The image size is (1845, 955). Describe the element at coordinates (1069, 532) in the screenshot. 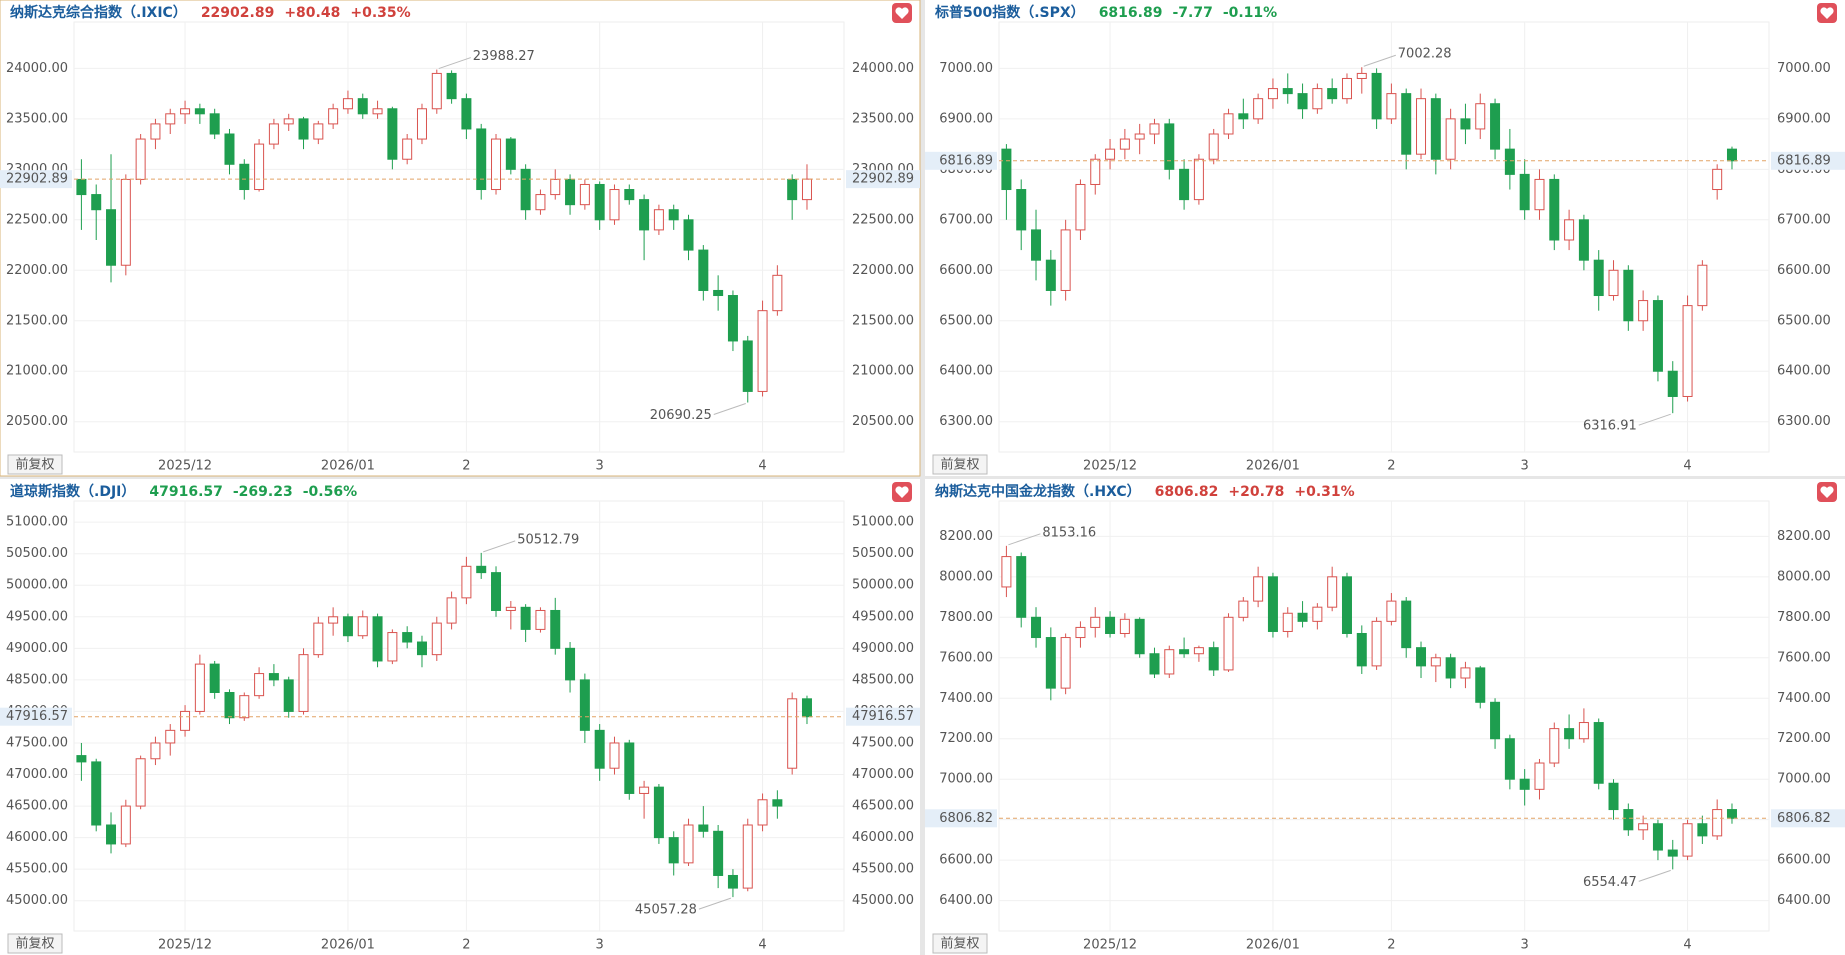

I see `max-label: 8153.16` at that location.